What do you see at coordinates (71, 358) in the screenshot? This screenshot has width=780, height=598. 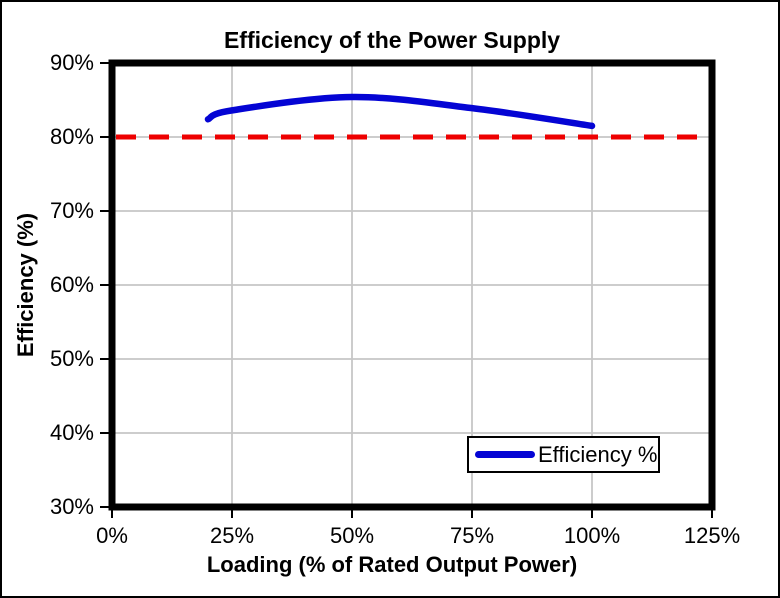 I see `y-axis-tick-label: 50%` at bounding box center [71, 358].